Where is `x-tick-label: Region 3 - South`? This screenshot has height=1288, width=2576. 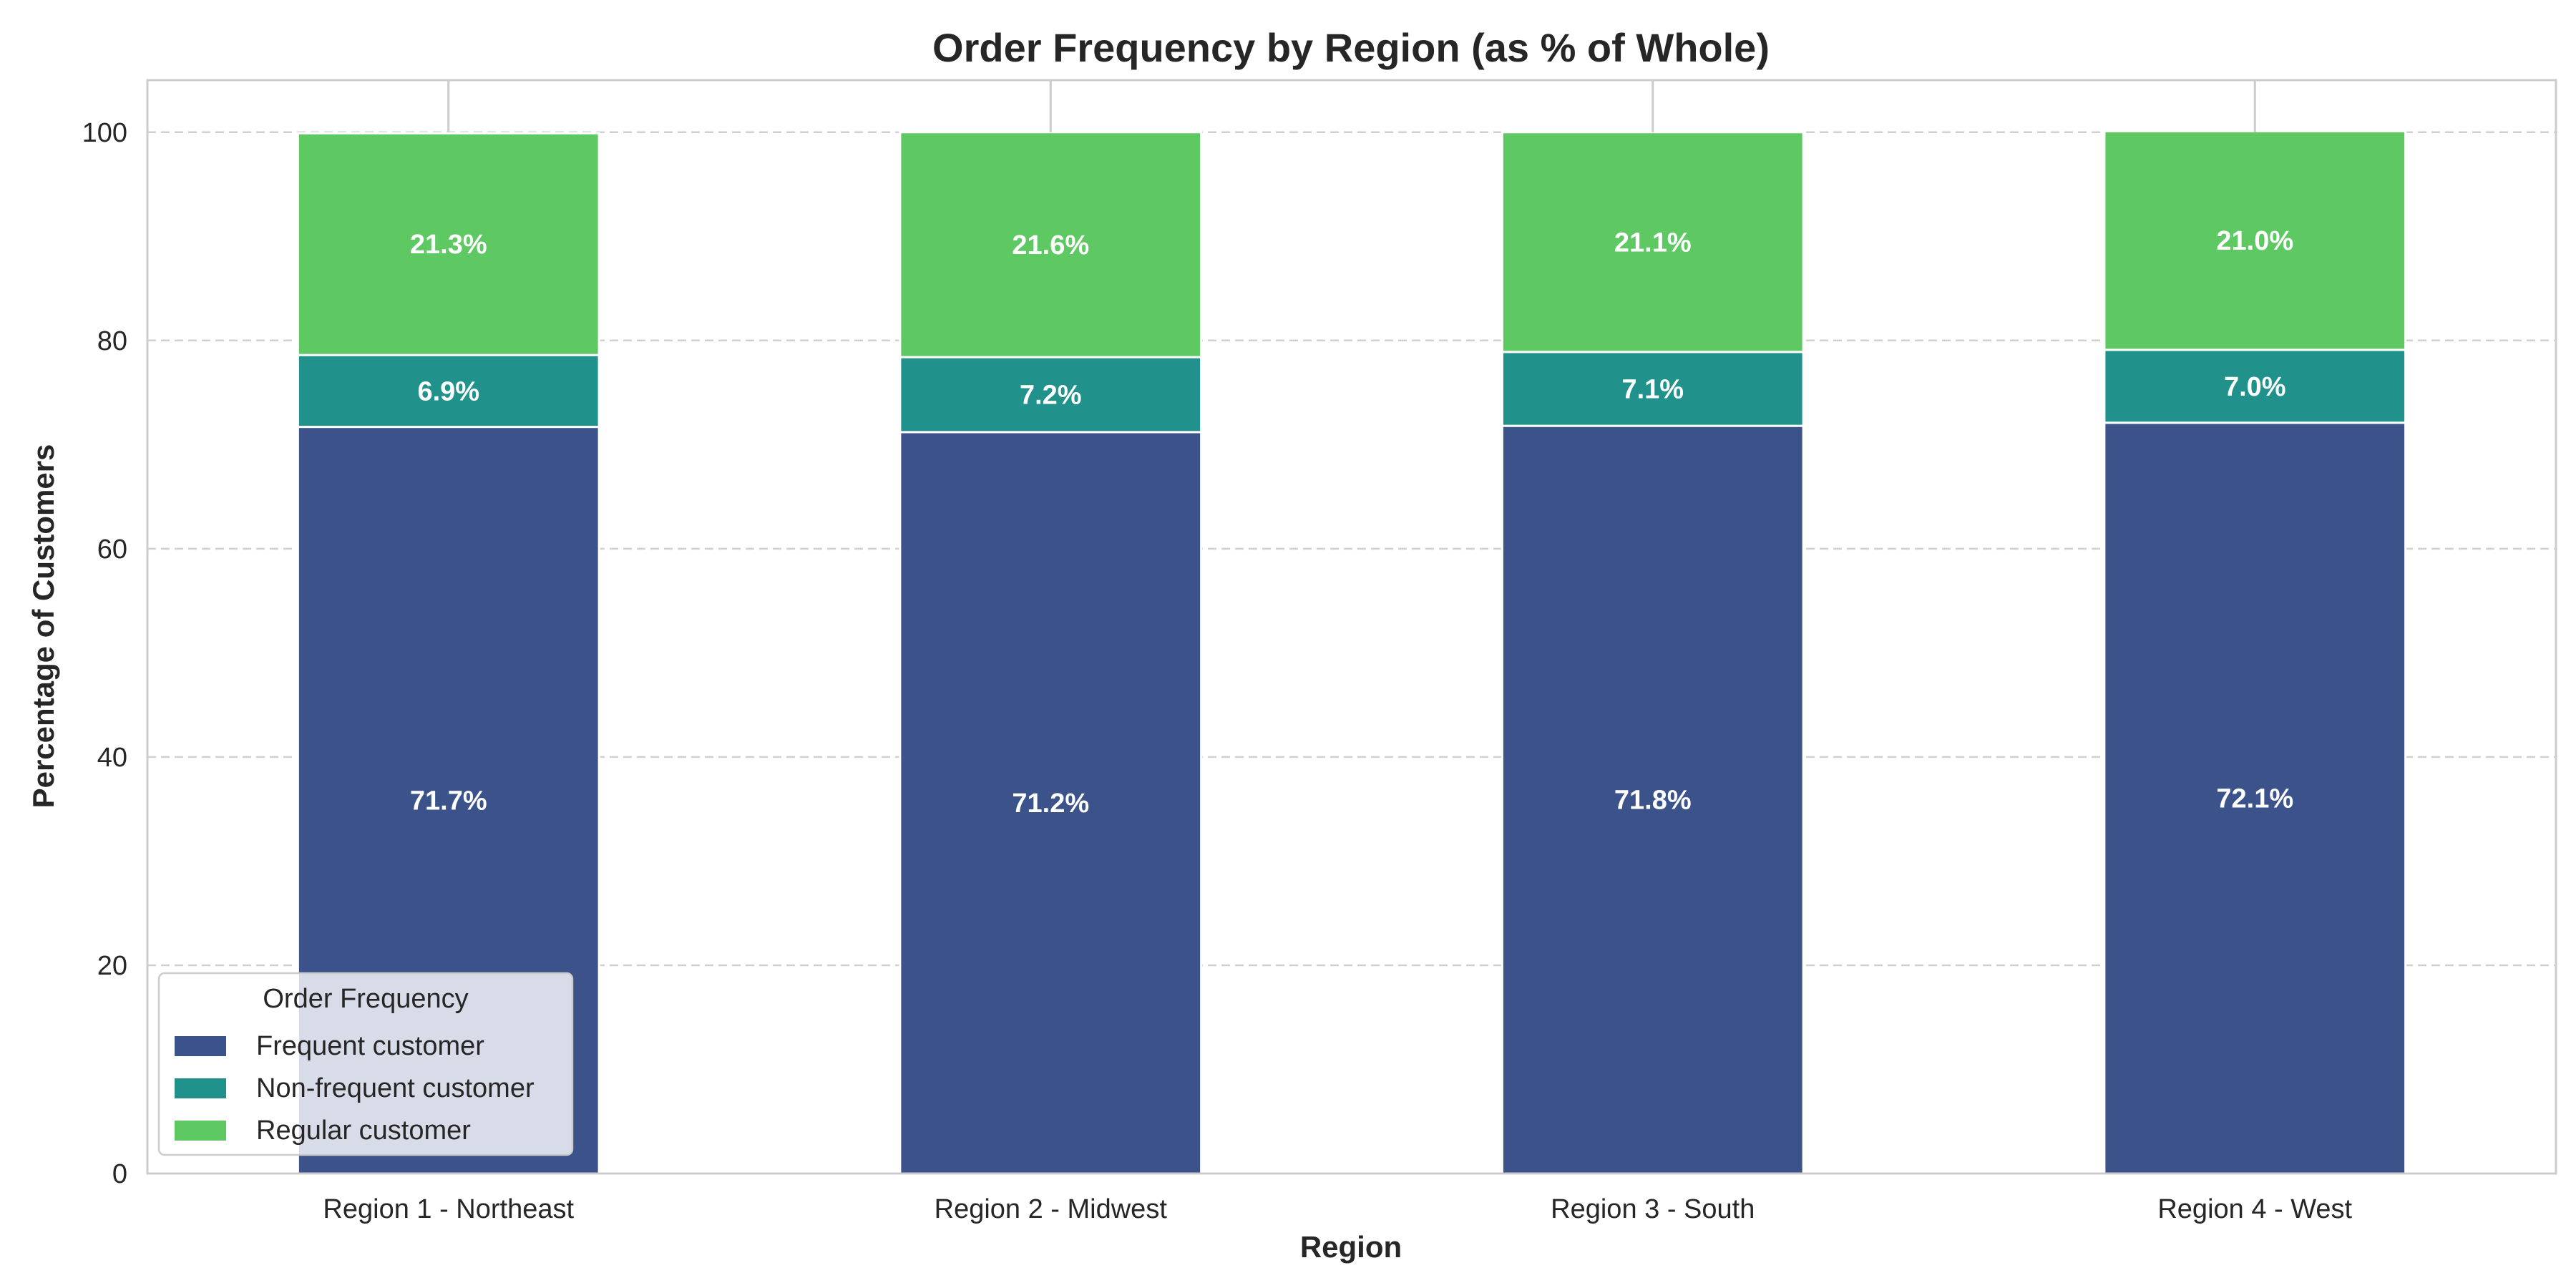 x-tick-label: Region 3 - South is located at coordinates (1653, 1209).